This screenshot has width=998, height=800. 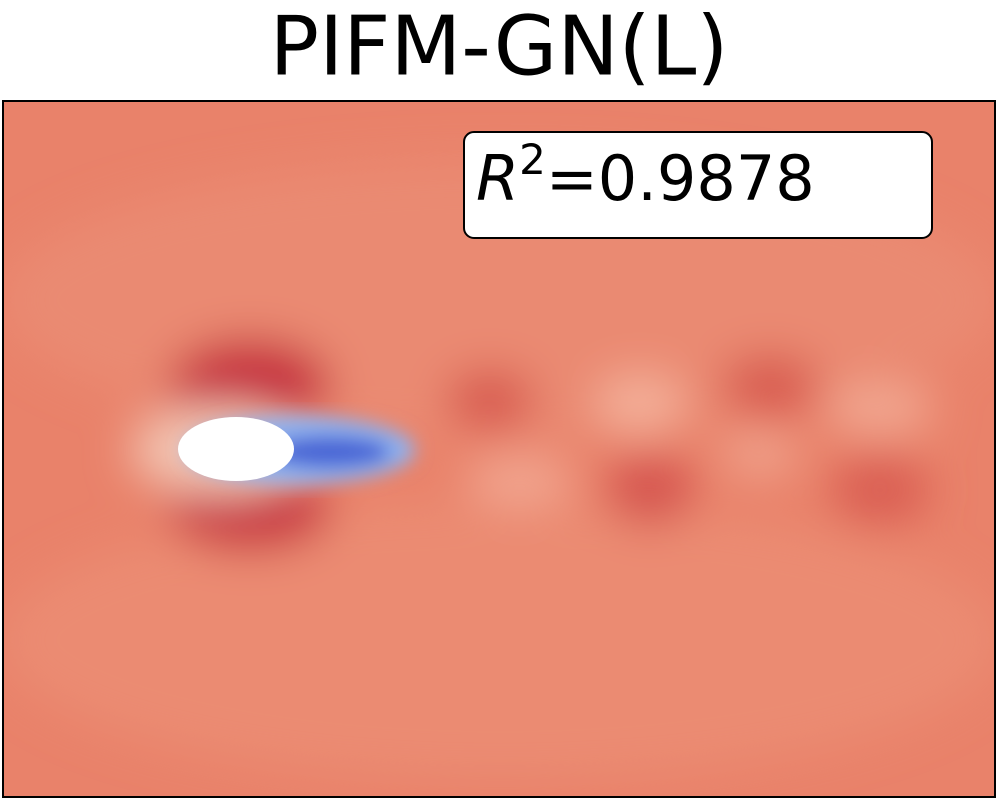 I want to click on annotation-box, so click(x=698, y=185).